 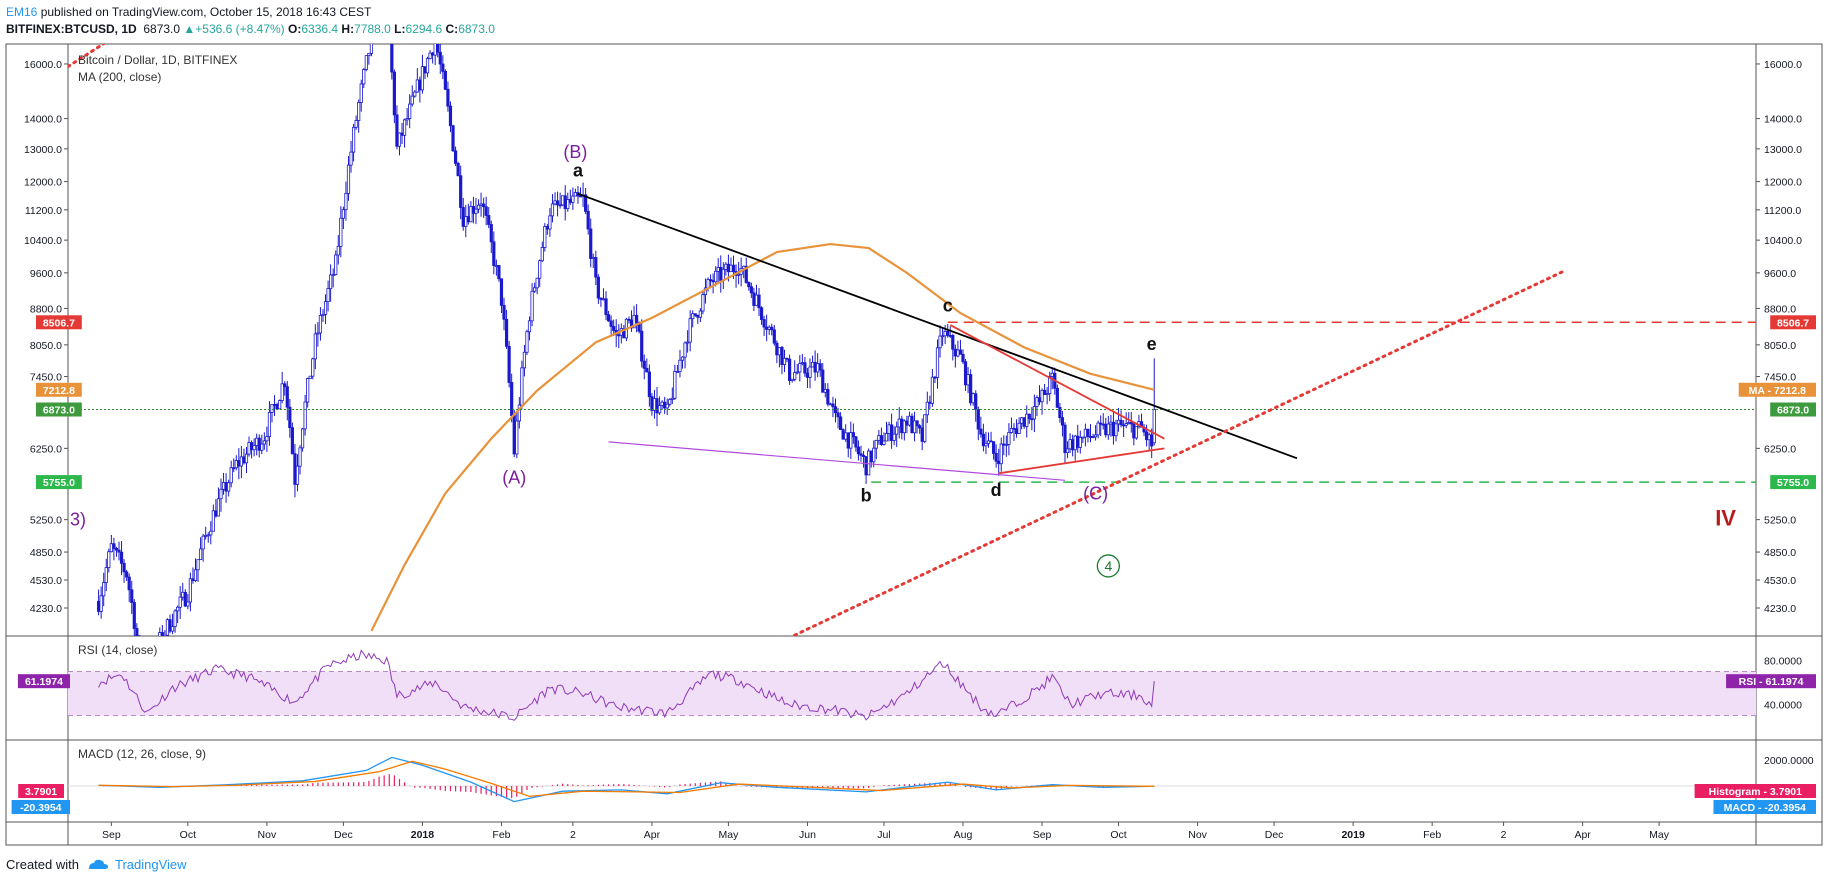 I want to click on wave-label-sub: b, so click(x=866, y=495).